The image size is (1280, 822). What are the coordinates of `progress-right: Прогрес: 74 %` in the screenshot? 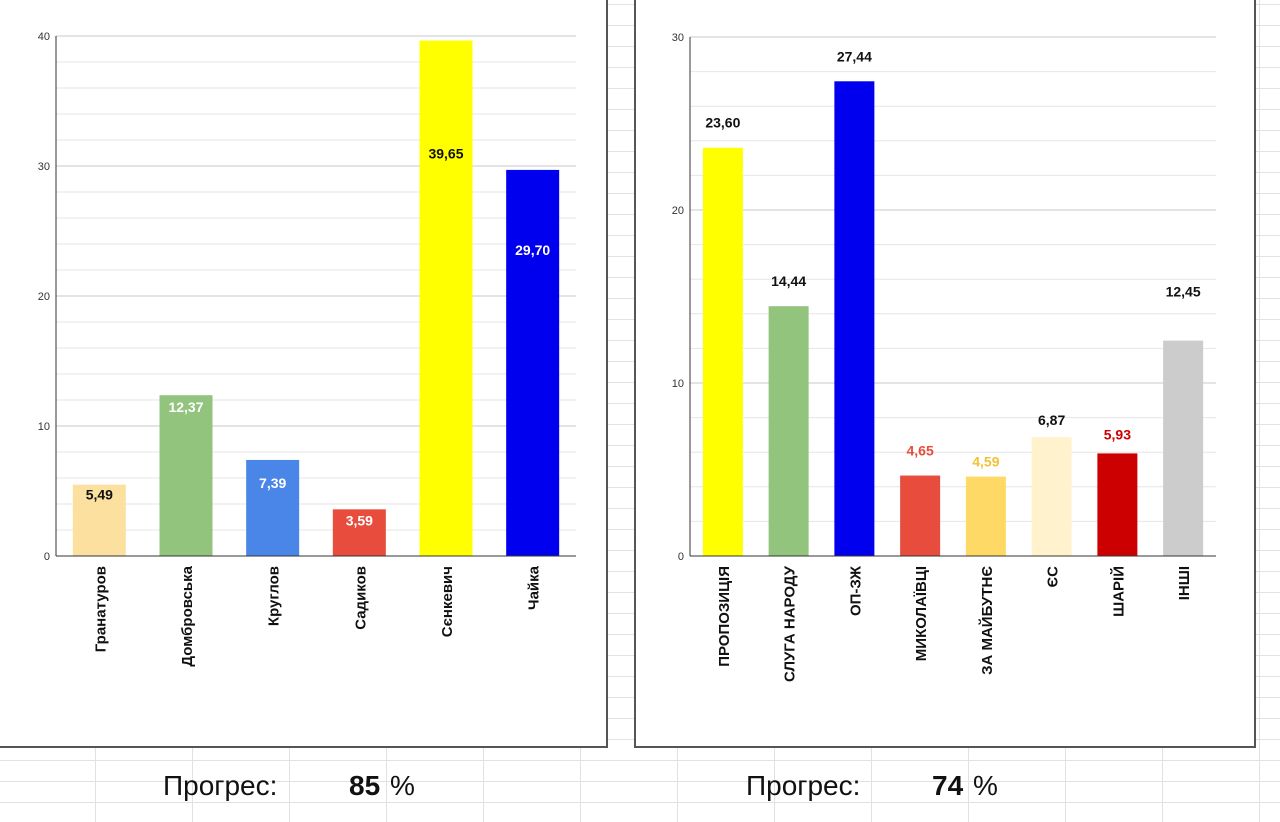 It's located at (886, 790).